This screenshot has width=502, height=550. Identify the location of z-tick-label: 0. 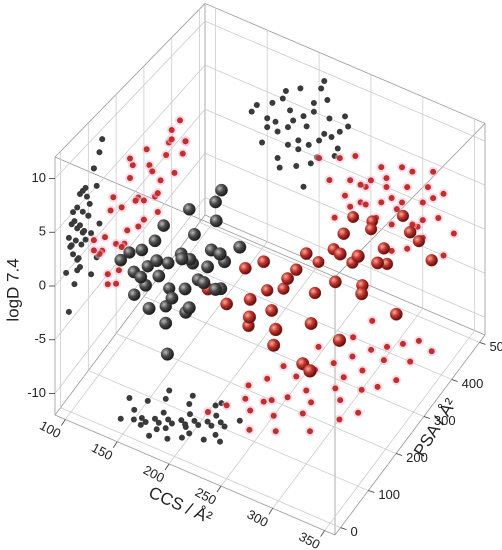
(42, 284).